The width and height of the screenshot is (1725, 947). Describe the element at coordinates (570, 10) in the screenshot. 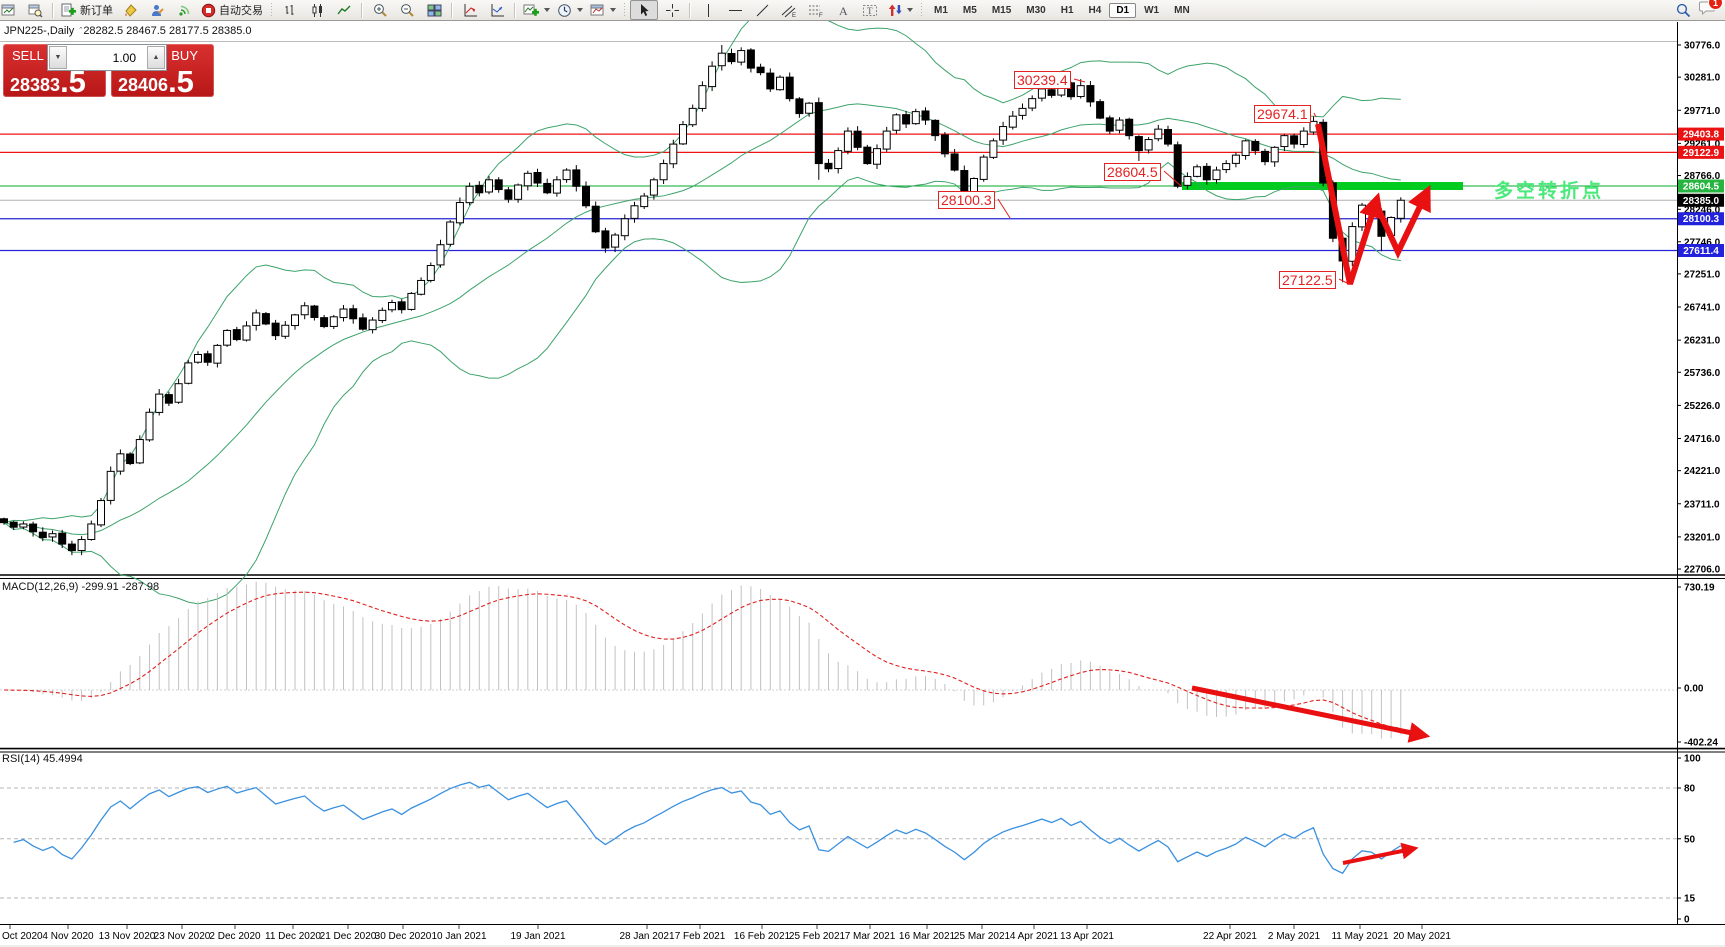

I see `period-button` at that location.